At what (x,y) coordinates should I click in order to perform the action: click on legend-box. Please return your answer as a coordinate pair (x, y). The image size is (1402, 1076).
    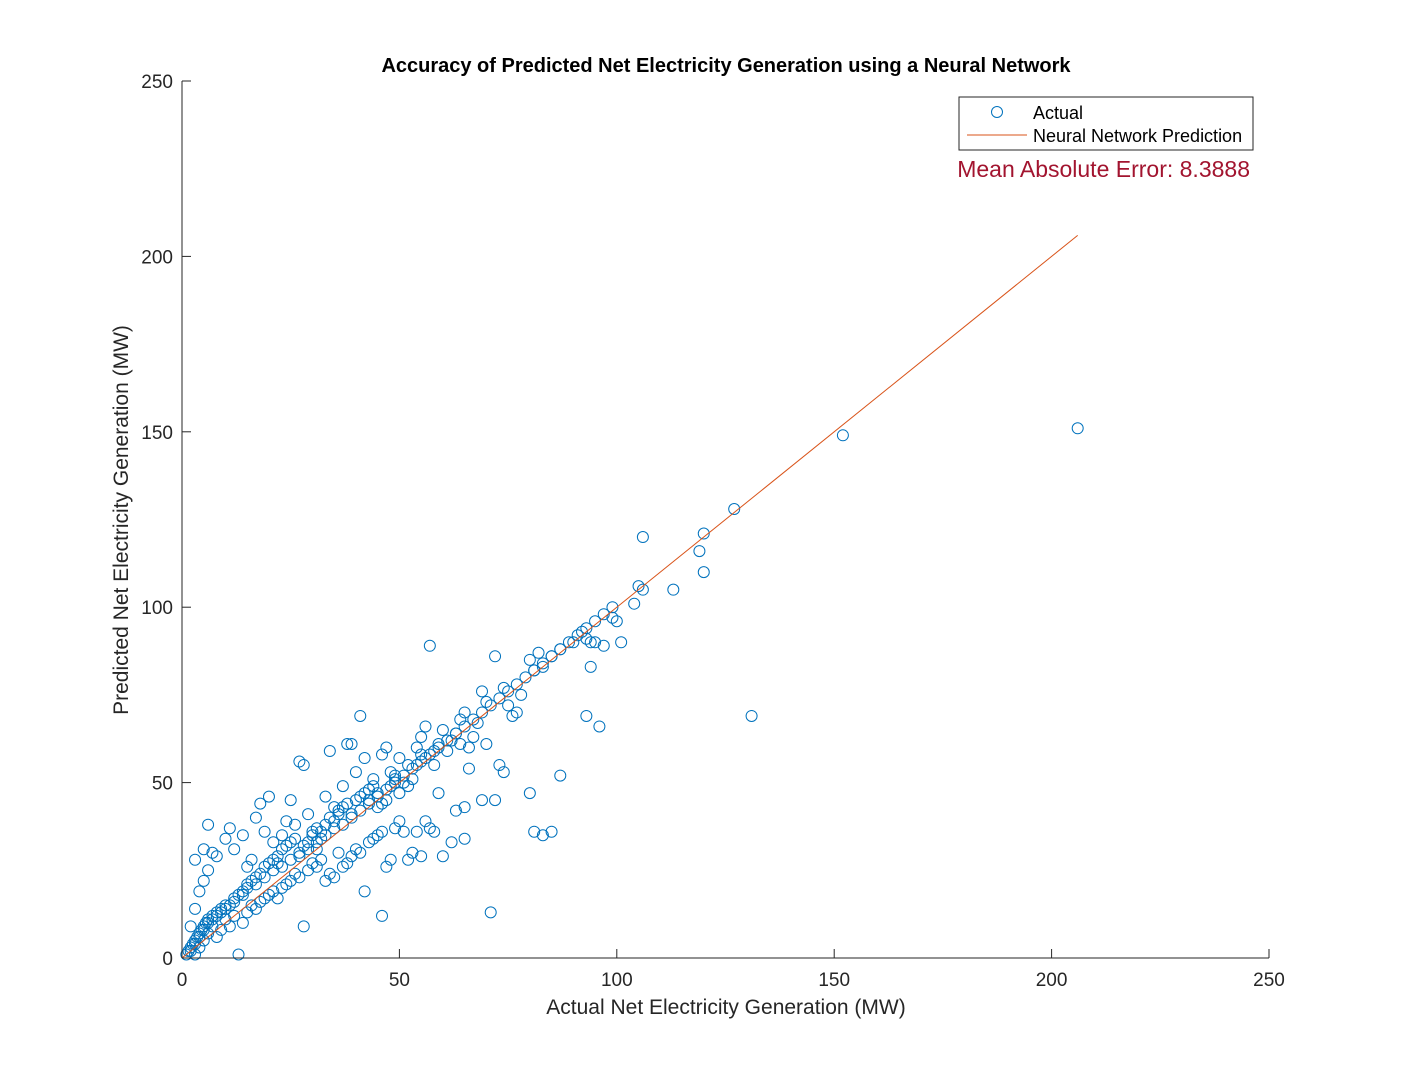
    Looking at the image, I should click on (1106, 123).